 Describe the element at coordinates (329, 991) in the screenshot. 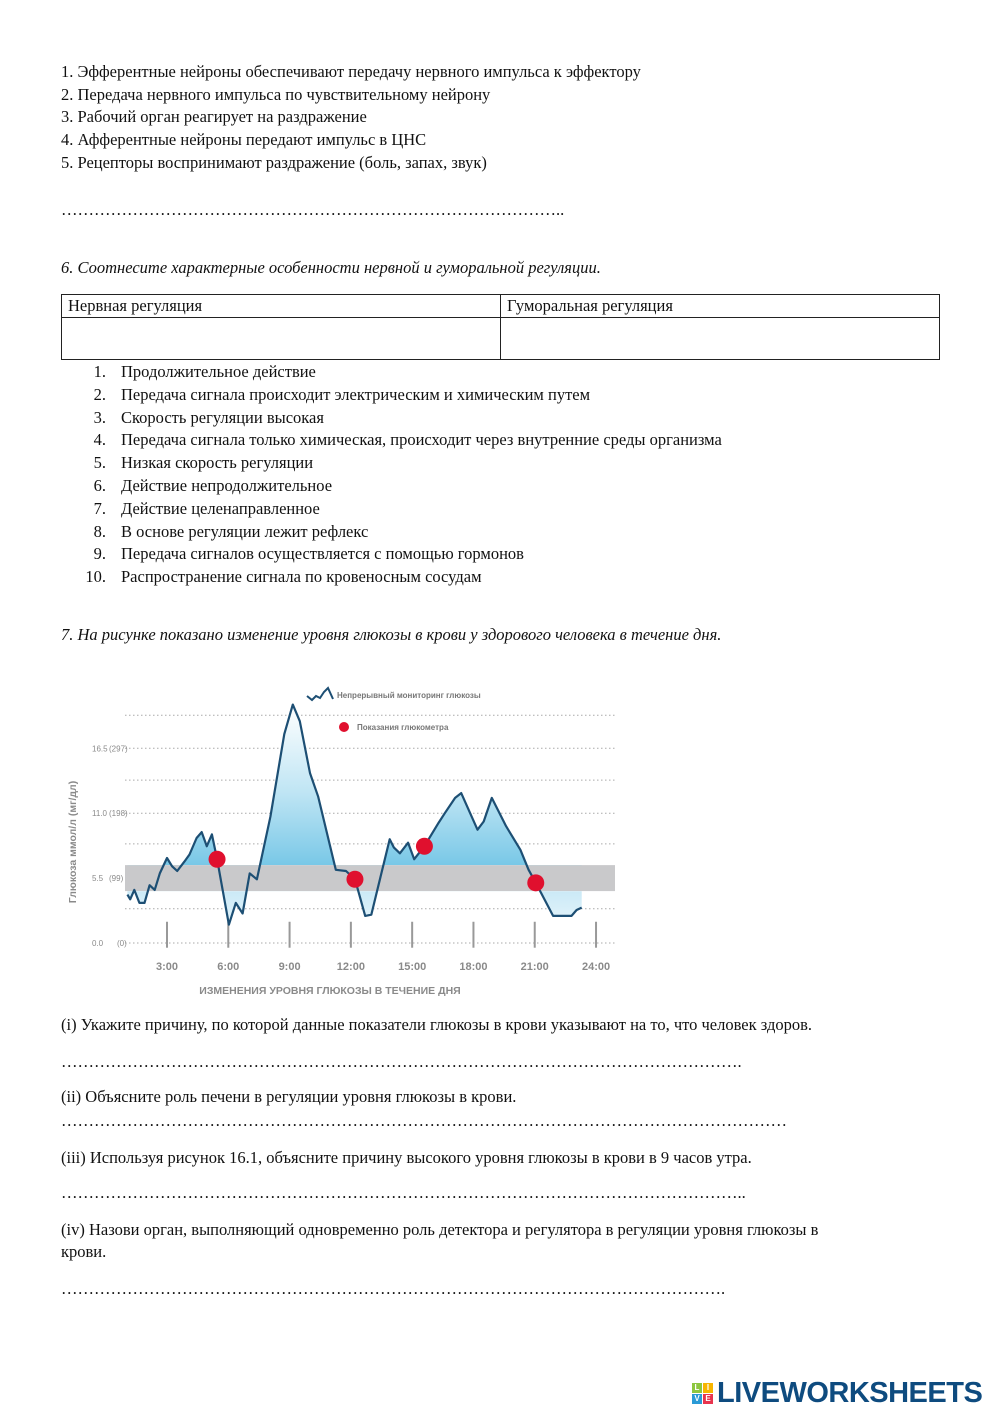

I see `x-axis-title: ИЗМЕНЕНИЯ УРОВНЯ ГЛЮКОЗЫ В ТЕЧЕНИЕ ДНЯ` at that location.